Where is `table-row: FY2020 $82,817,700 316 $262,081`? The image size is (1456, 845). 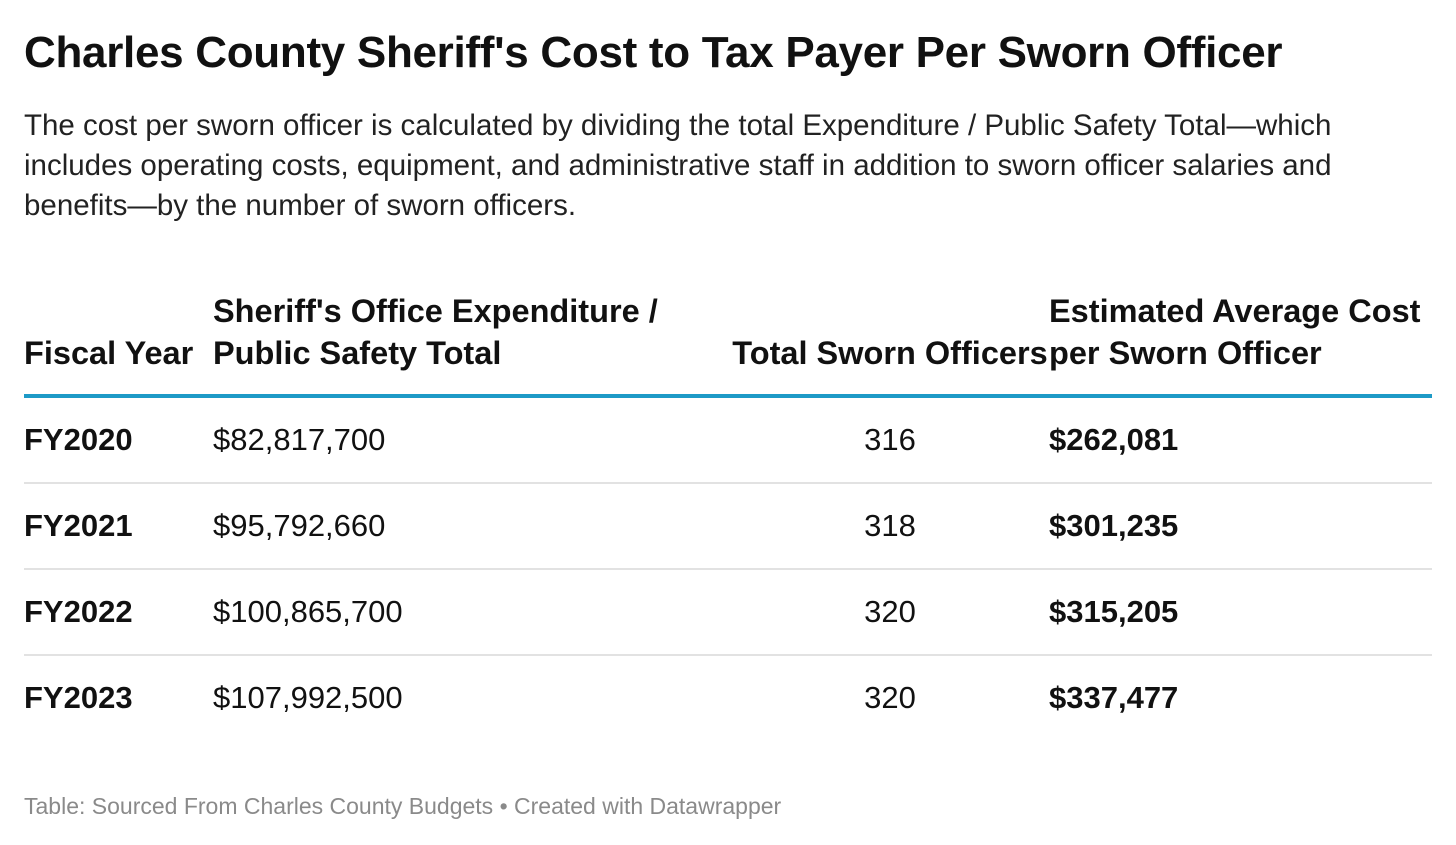 table-row: FY2020 $82,817,700 316 $262,081 is located at coordinates (728, 440).